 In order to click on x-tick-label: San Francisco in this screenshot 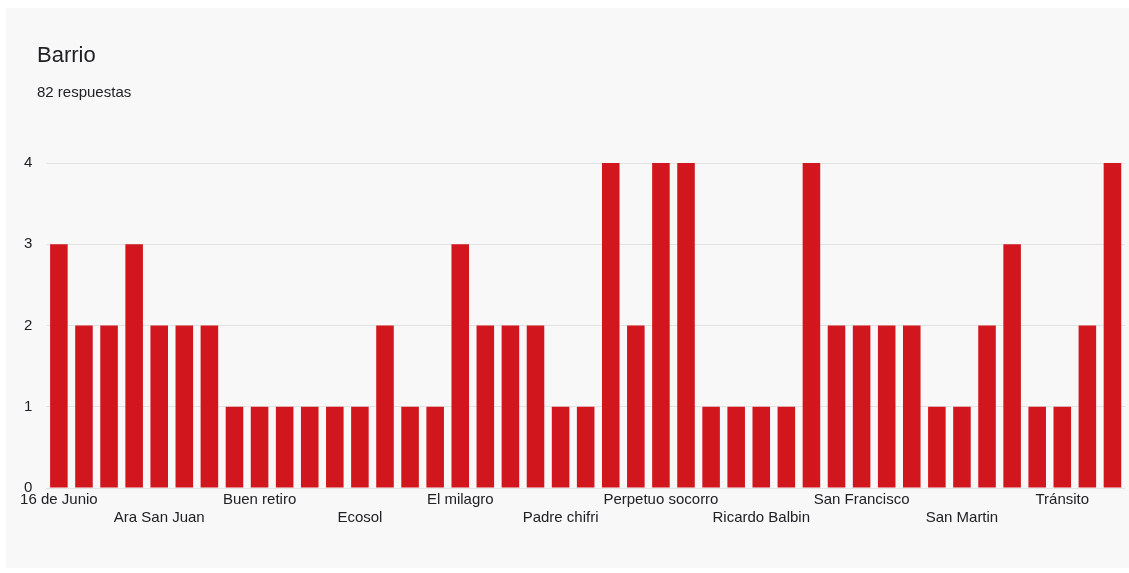, I will do `click(861, 499)`.